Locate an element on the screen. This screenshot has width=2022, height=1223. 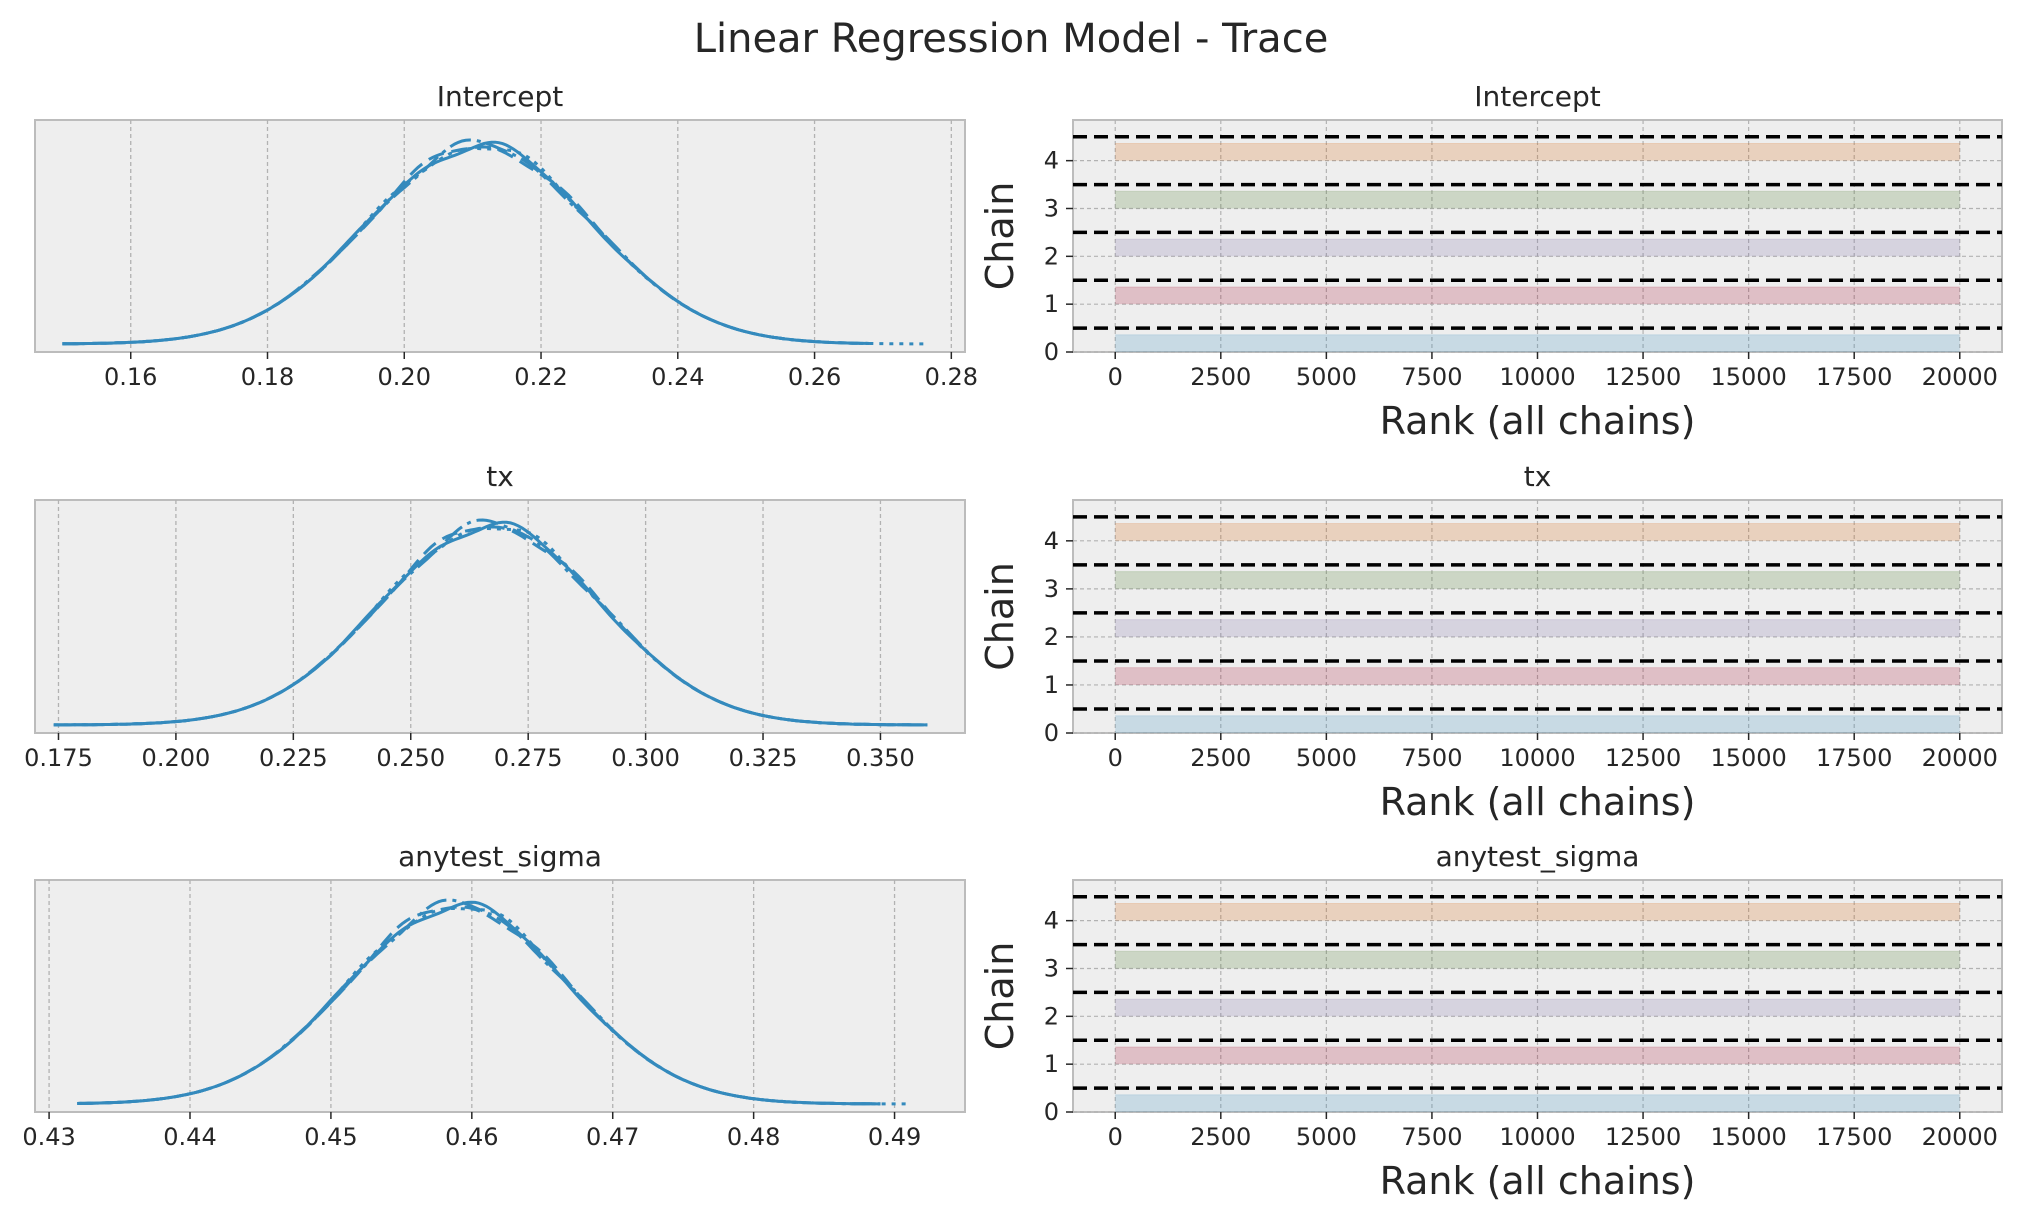
x-tick-label: 0.45 is located at coordinates (330, 1137).